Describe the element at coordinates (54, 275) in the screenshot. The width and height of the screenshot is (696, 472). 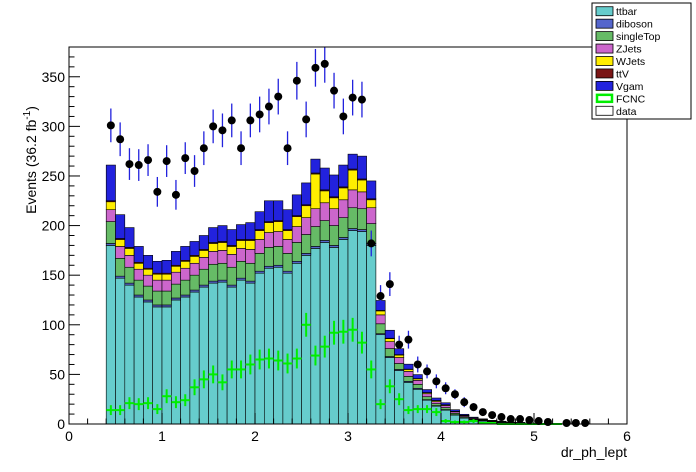
I see `y-tick-label-150: 150` at that location.